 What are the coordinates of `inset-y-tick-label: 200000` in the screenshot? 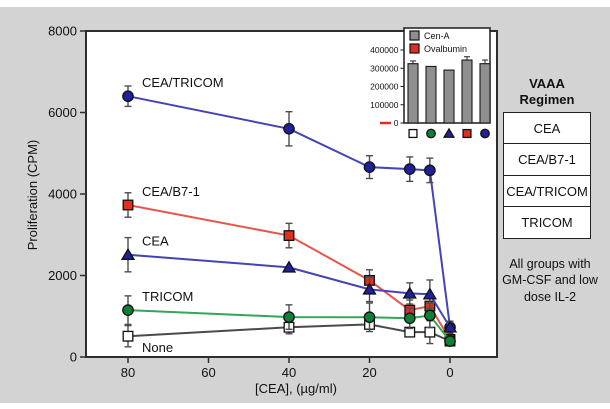 It's located at (384, 87).